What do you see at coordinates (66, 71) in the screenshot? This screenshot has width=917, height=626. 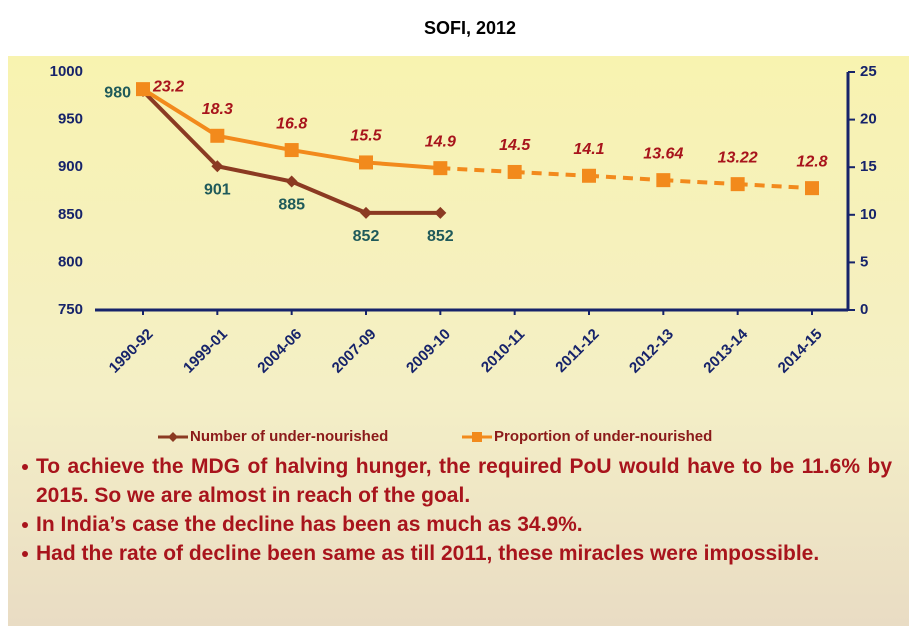 I see `y-tick-label: 1000` at bounding box center [66, 71].